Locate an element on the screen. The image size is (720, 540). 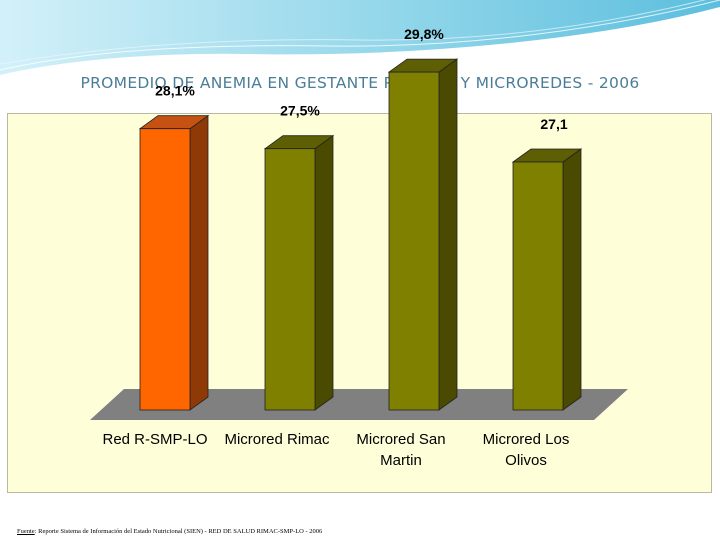
source-label: Fuente is located at coordinates (26, 531).